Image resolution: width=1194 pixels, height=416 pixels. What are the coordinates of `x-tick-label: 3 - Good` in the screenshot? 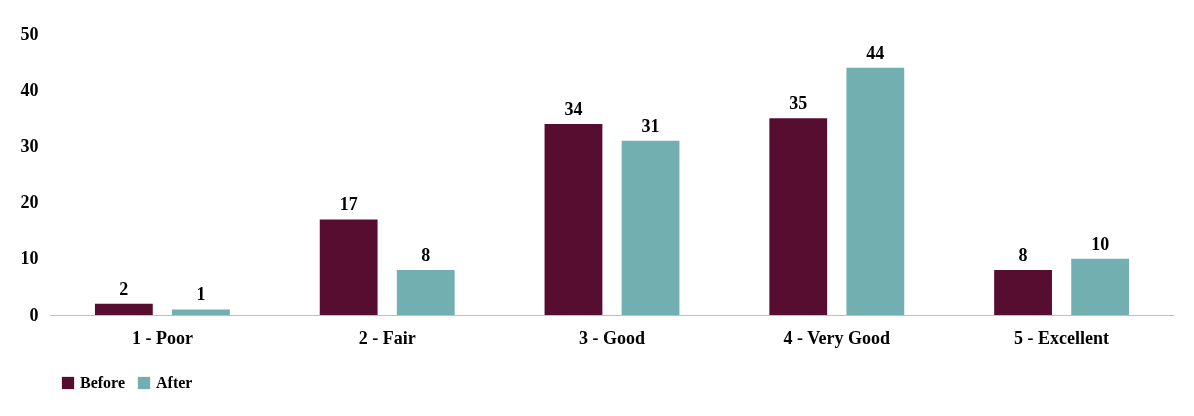 It's located at (612, 337).